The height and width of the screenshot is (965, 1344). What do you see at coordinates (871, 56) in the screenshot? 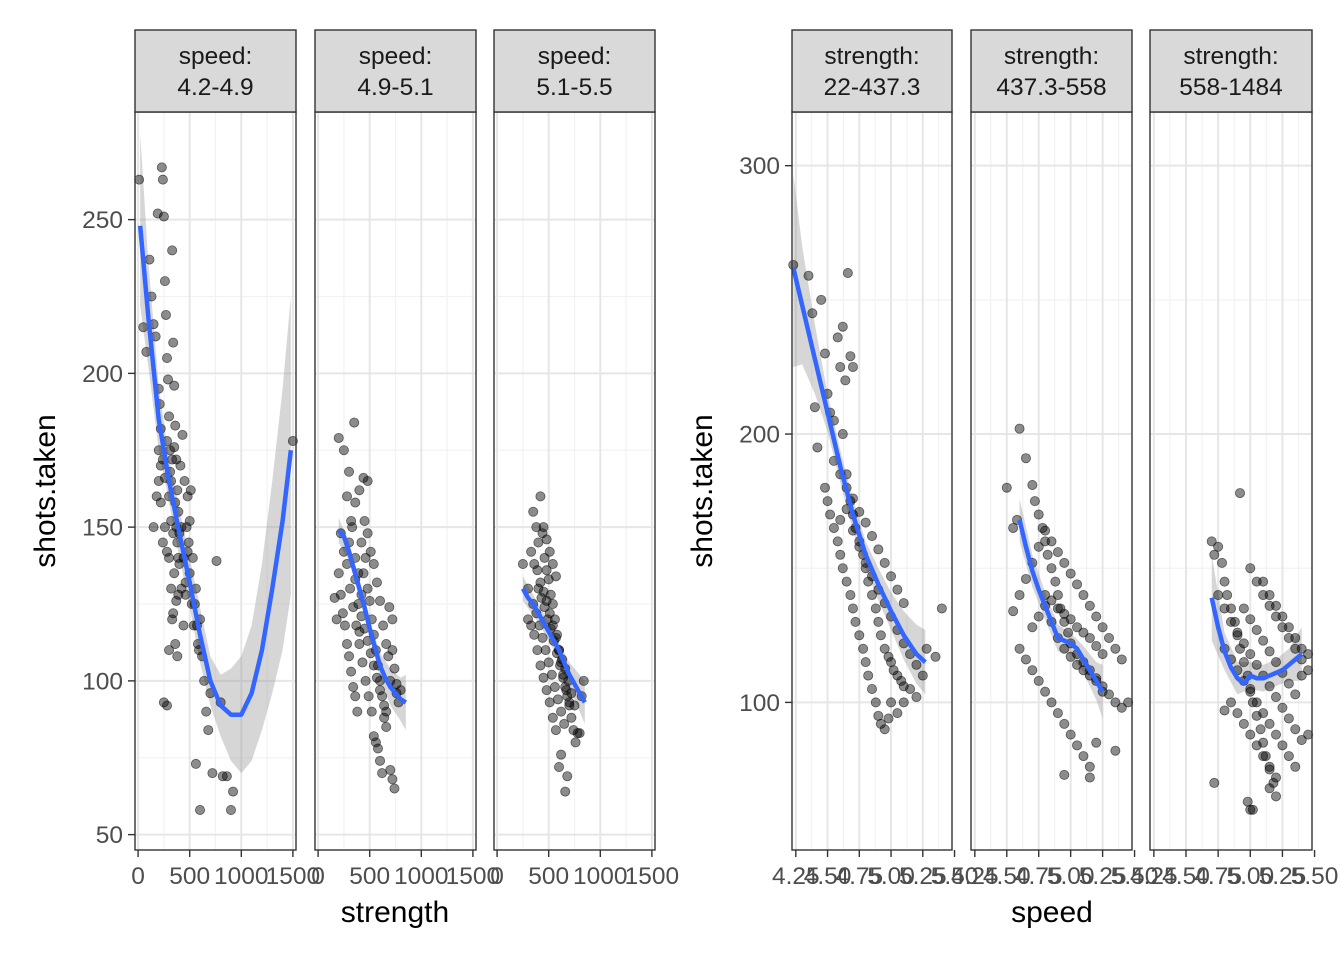
I see `facet-strip-label: strength:` at bounding box center [871, 56].